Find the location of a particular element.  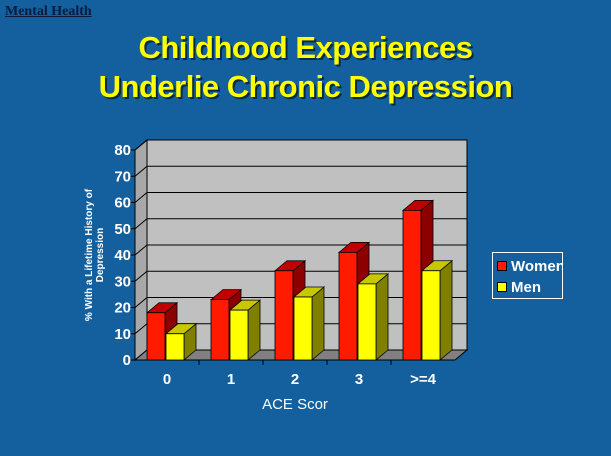

y-tick-label: 50 is located at coordinates (122, 229).